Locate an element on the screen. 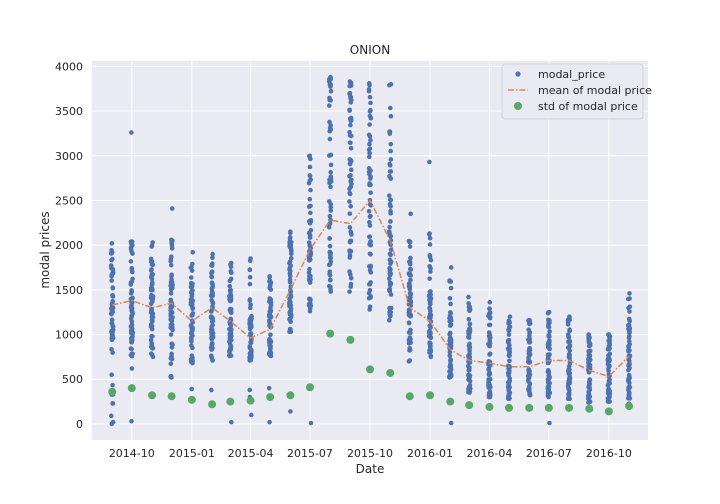 Image resolution: width=720 pixels, height=504 pixels. x-axis-label: Date is located at coordinates (370, 469).